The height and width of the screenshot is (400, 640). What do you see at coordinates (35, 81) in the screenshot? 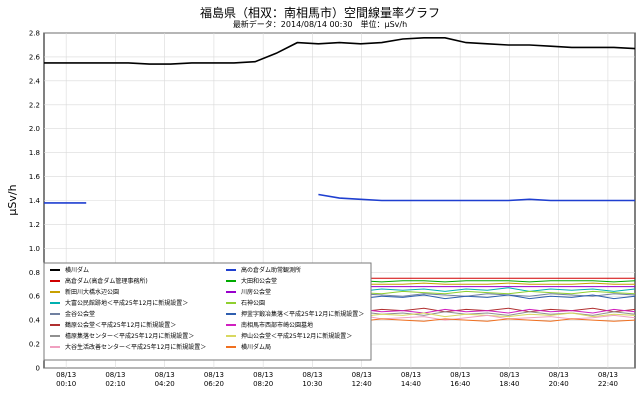
I see `y-tick-label: 2.4` at bounding box center [35, 81].